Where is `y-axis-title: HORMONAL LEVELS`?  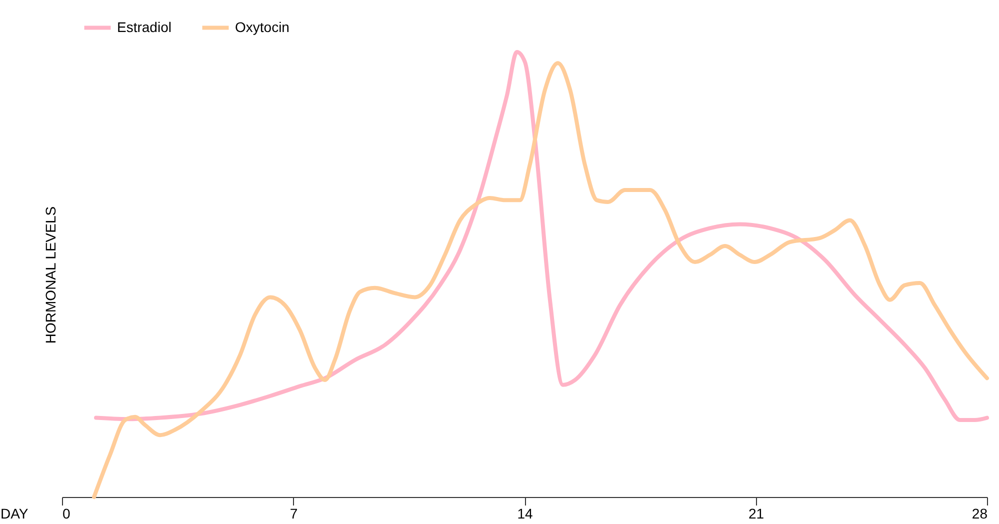
y-axis-title: HORMONAL LEVELS is located at coordinates (50, 275).